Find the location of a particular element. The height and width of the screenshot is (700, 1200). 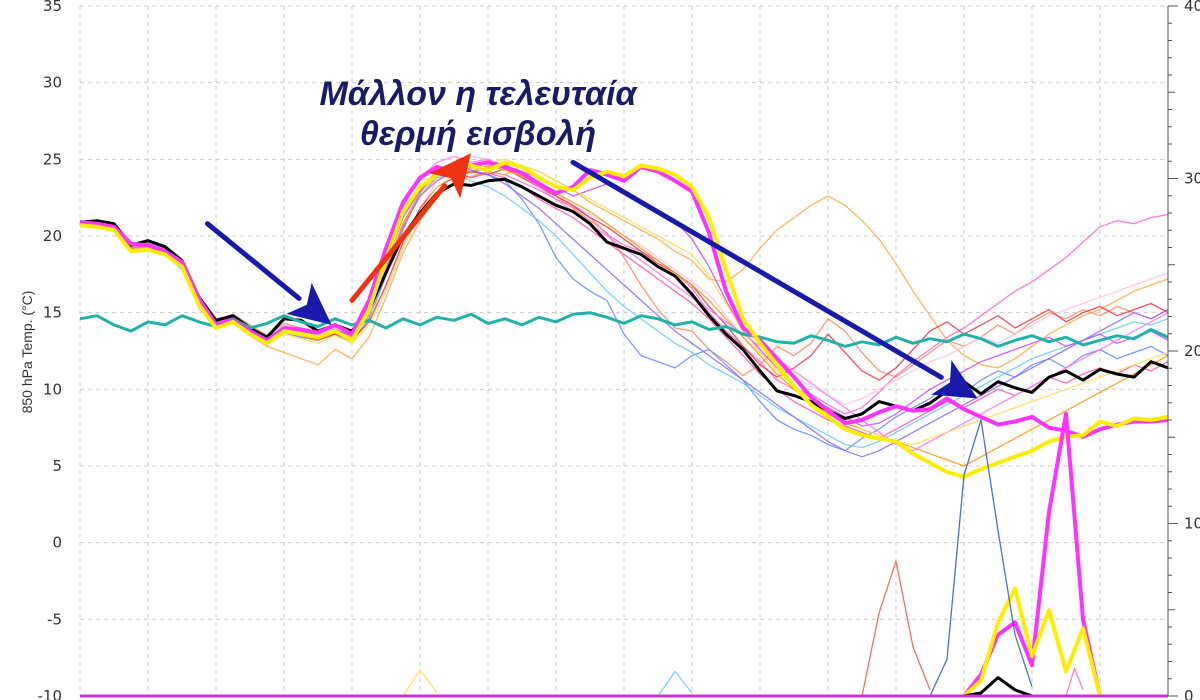

y-tick-label: 25 is located at coordinates (52, 159).